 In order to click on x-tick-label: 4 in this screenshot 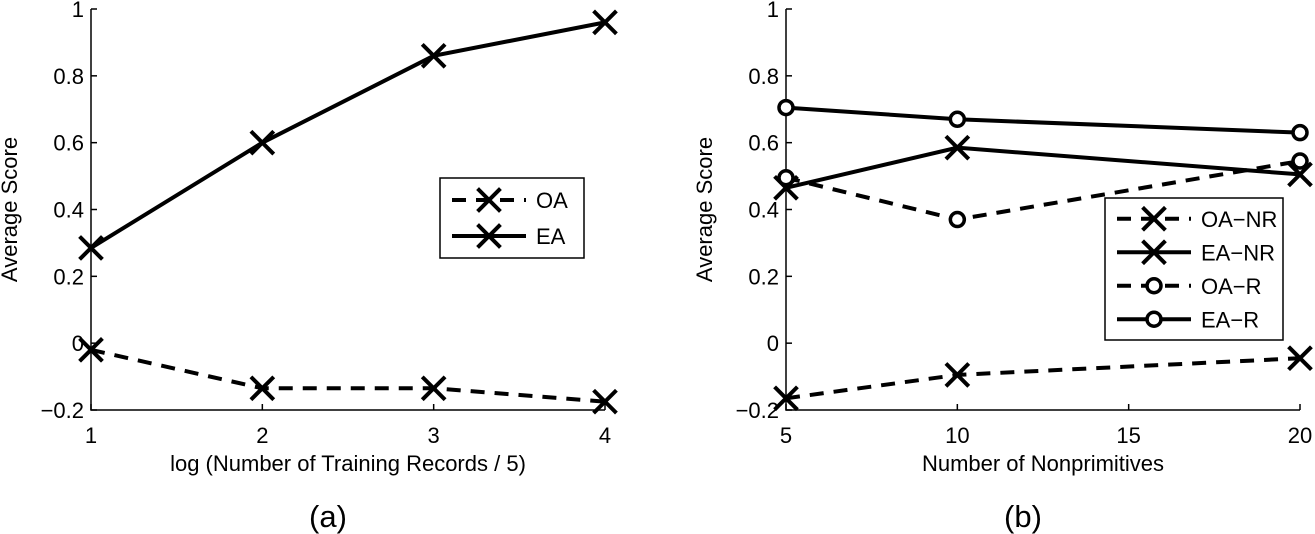, I will do `click(605, 435)`.